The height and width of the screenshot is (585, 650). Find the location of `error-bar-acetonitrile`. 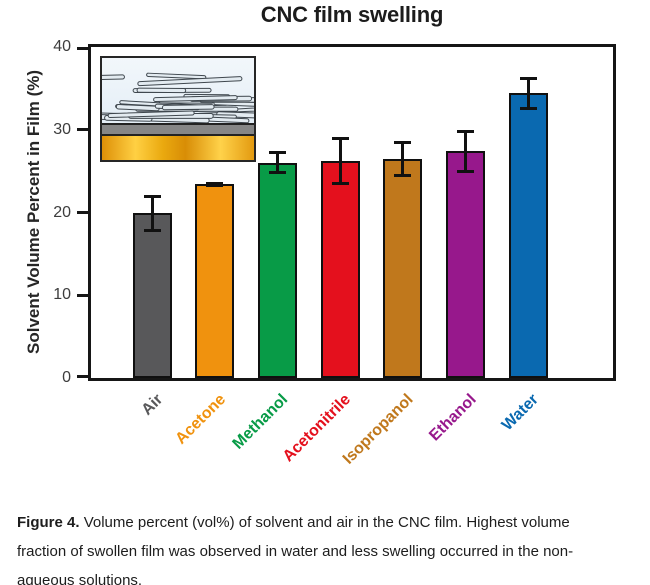

error-bar-acetonitrile is located at coordinates (340, 161).